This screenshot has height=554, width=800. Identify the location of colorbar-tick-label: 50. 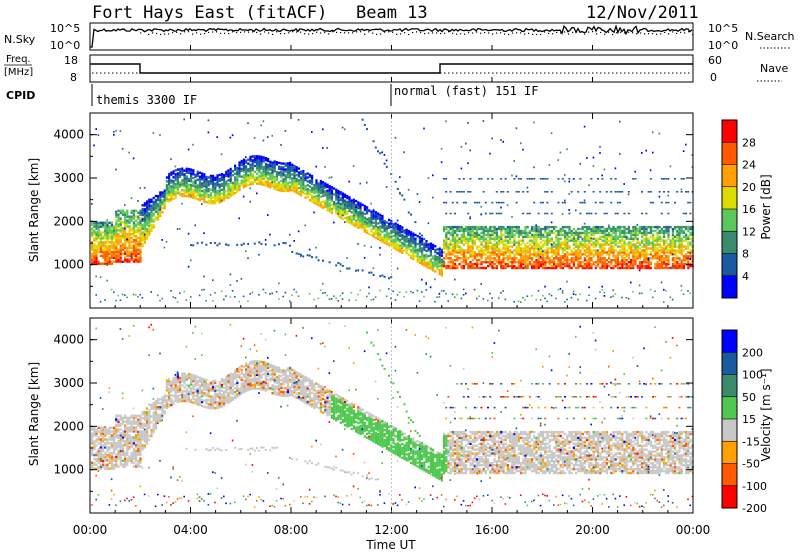
(749, 397).